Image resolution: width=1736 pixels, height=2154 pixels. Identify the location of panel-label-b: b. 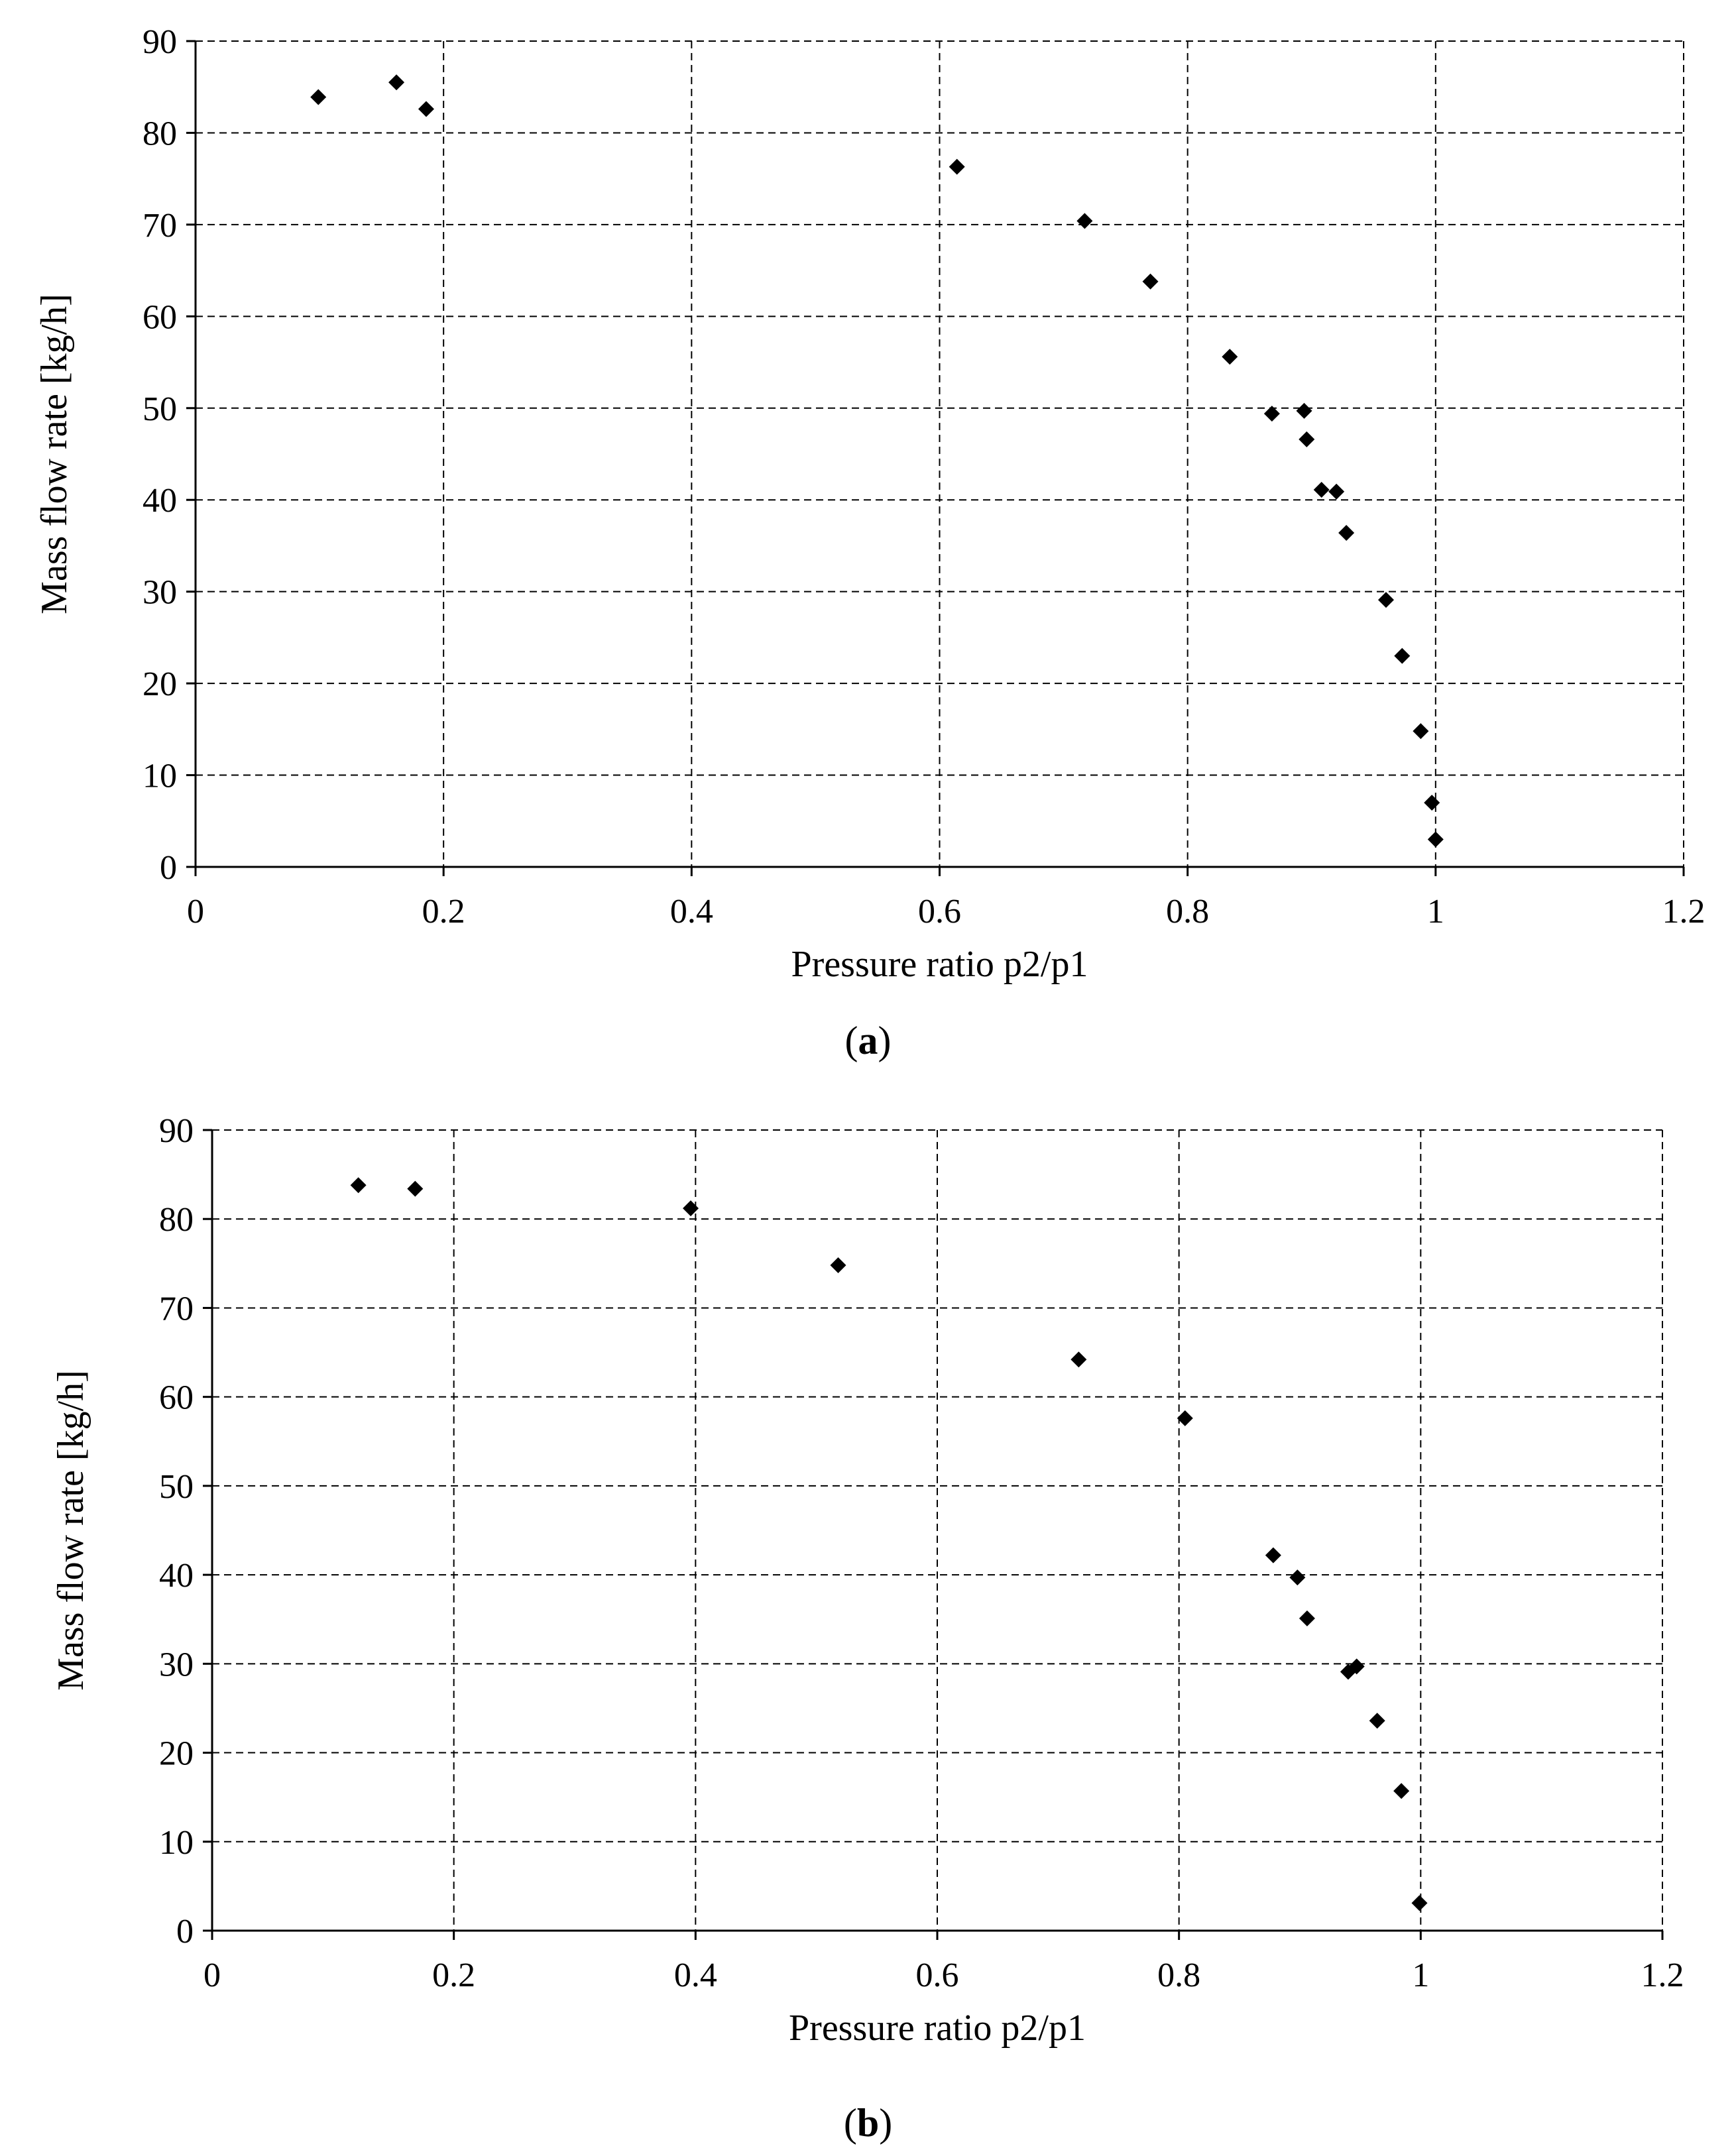
(868, 2123).